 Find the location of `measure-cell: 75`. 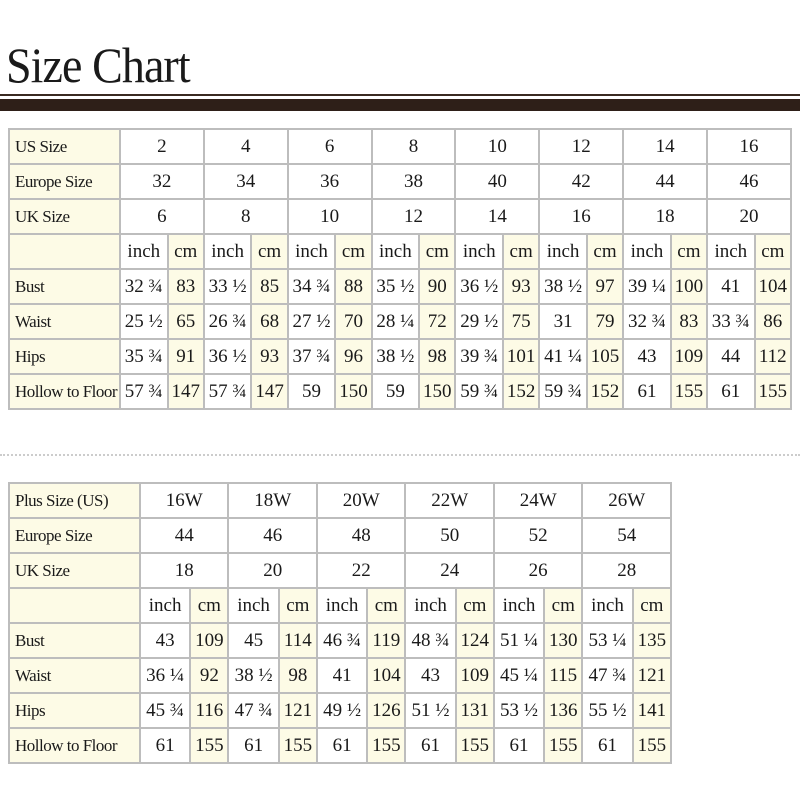

measure-cell: 75 is located at coordinates (521, 321).